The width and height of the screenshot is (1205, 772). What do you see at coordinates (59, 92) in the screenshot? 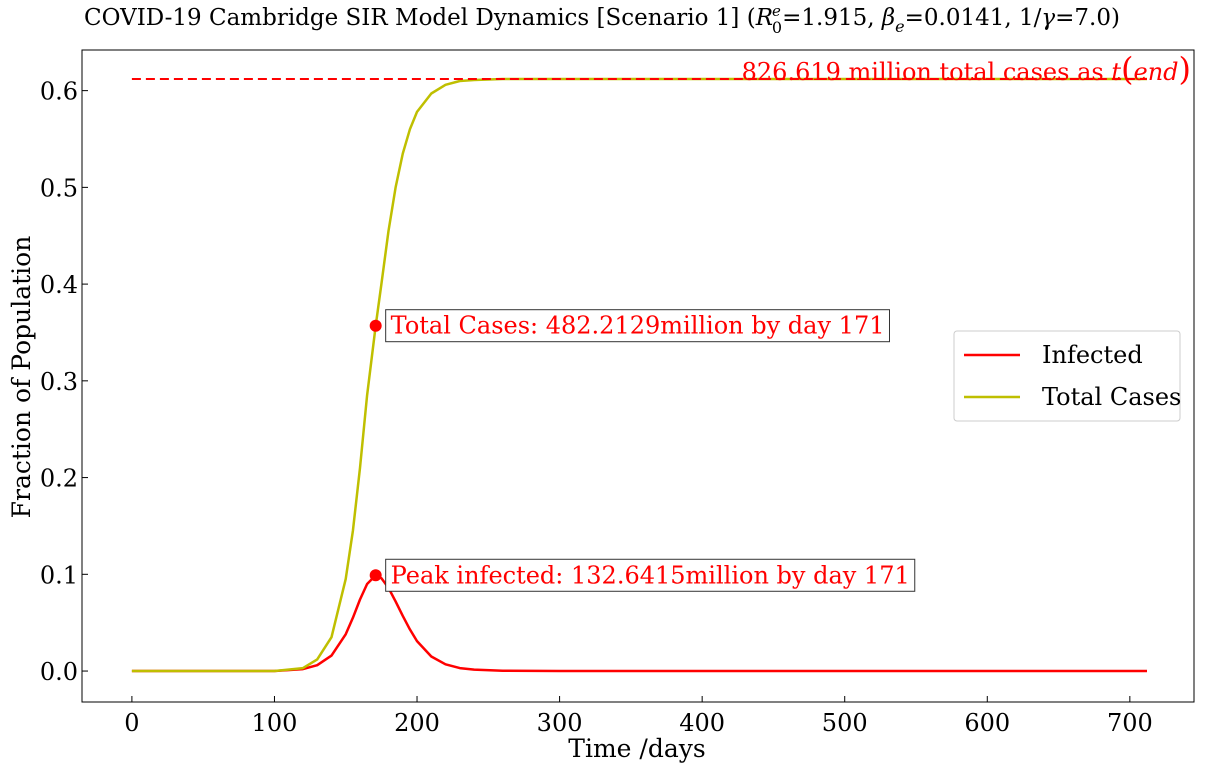
I see `y-tick-label: 0.6` at bounding box center [59, 92].